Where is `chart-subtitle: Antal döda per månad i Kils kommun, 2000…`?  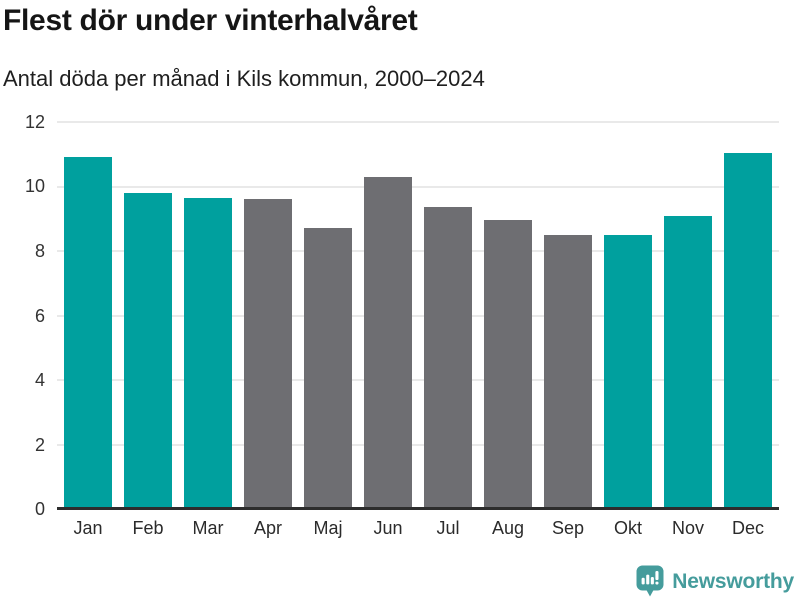 chart-subtitle: Antal döda per månad i Kils kommun, 2000… is located at coordinates (244, 78).